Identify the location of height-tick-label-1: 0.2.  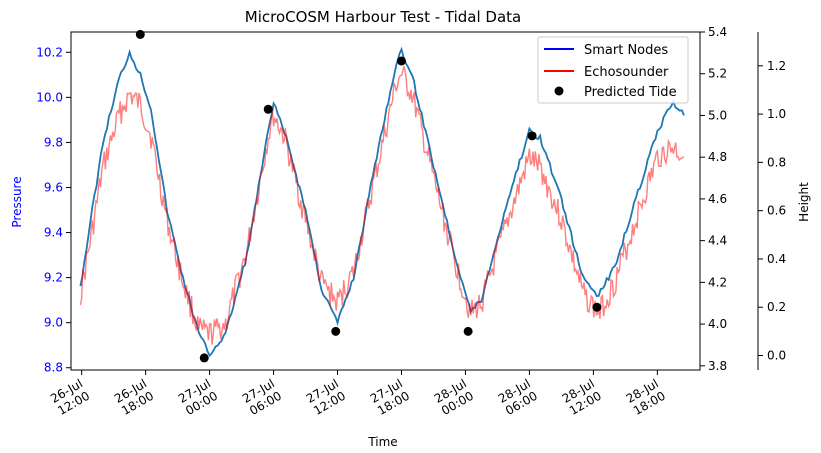
(776, 307).